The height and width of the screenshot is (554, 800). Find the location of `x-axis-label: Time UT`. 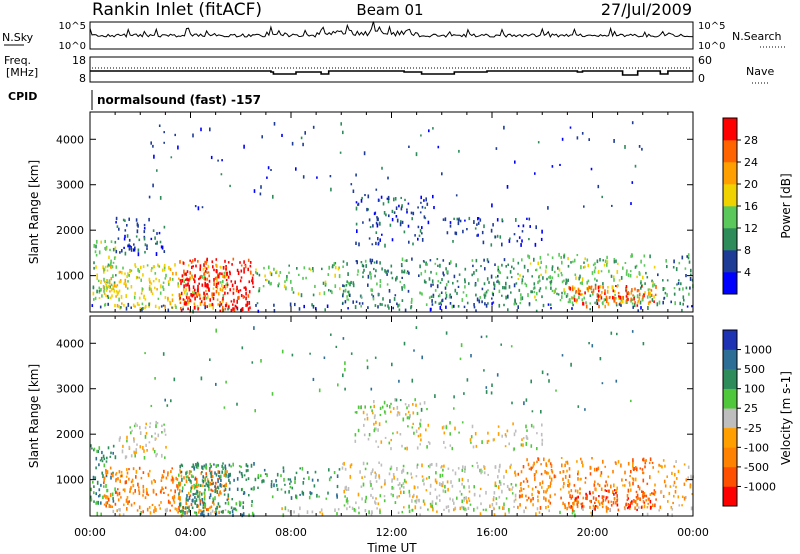

x-axis-label: Time UT is located at coordinates (391, 547).